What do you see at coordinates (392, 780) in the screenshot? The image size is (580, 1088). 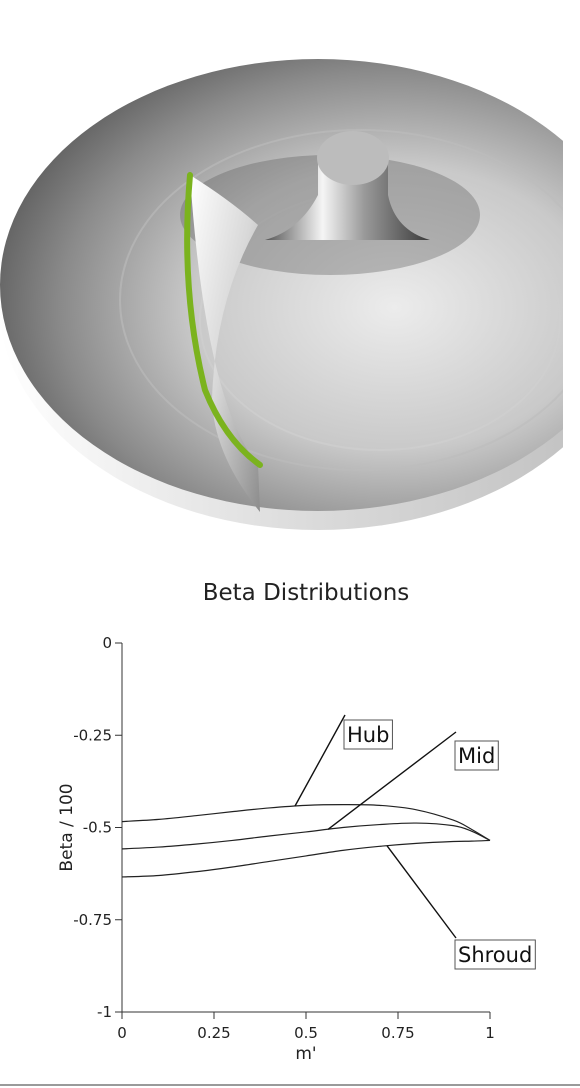 I see `leader-mid` at bounding box center [392, 780].